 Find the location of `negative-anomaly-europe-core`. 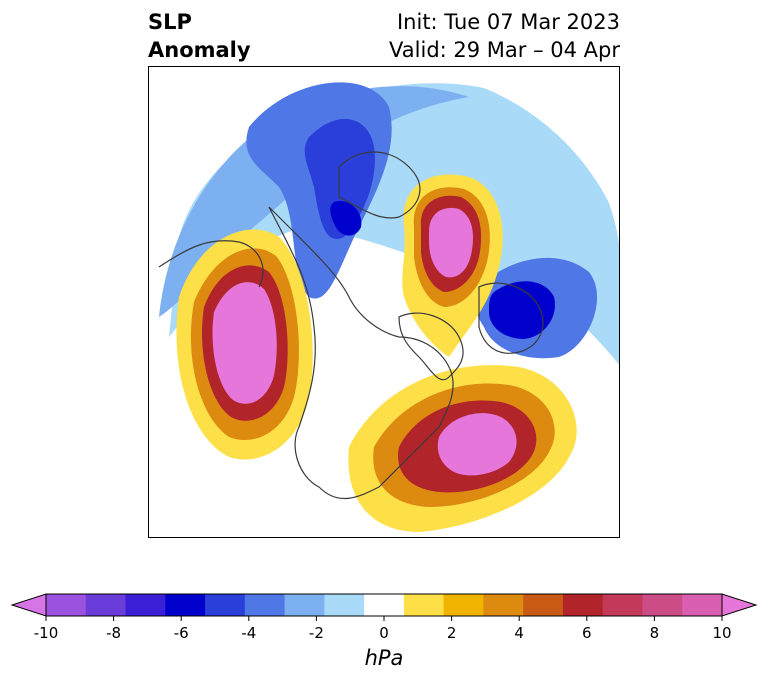

negative-anomaly-europe-core is located at coordinates (522, 310).